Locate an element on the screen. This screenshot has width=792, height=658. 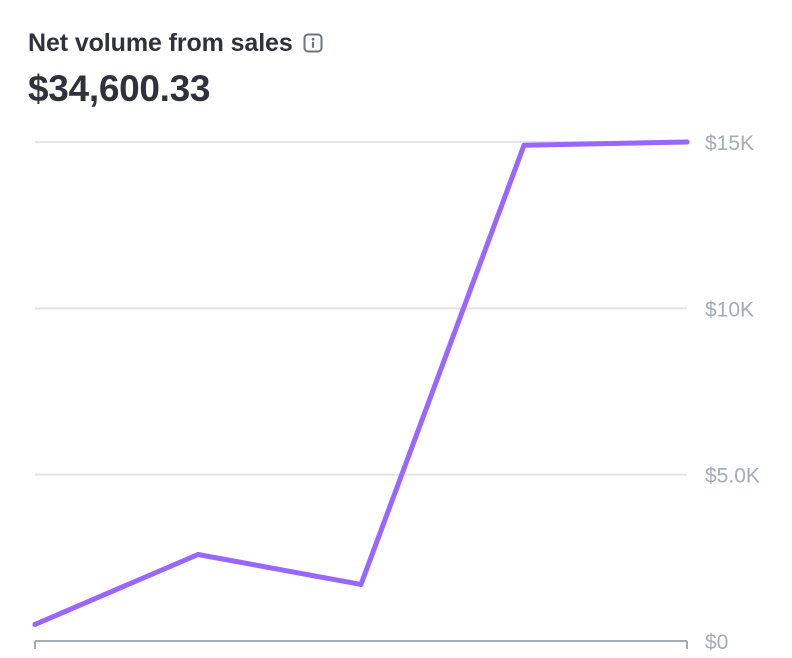
title-row: Net volume from sales is located at coordinates (175, 43).